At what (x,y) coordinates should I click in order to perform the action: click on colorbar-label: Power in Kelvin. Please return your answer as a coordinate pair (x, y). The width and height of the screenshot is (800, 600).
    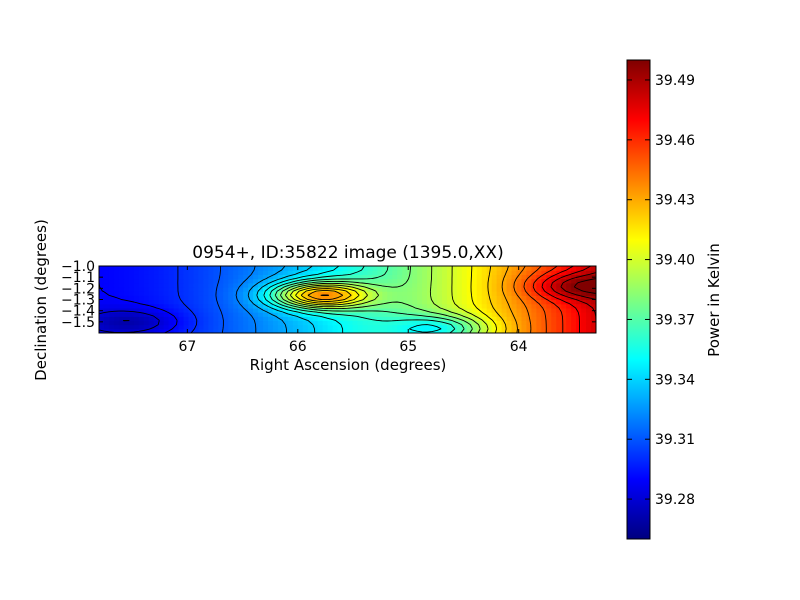
    Looking at the image, I should click on (714, 300).